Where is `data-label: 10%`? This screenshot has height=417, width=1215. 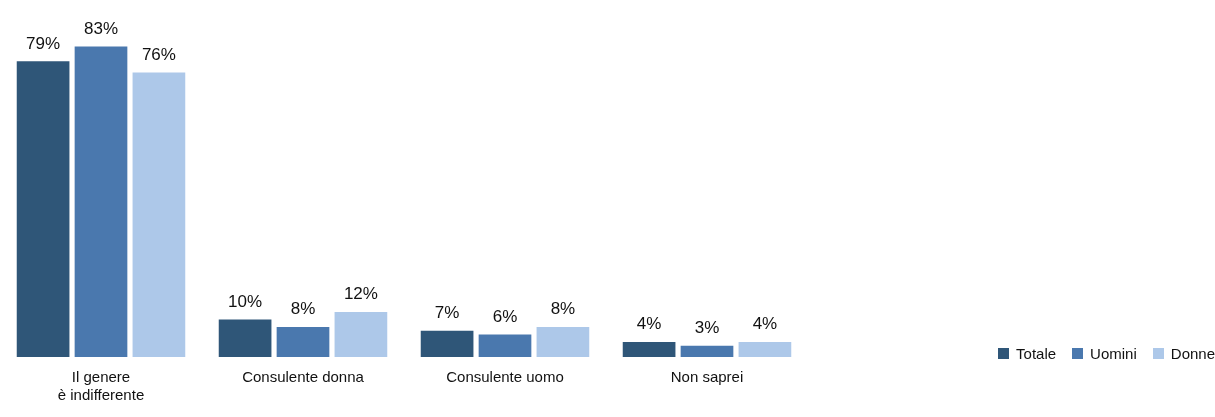
data-label: 10% is located at coordinates (245, 301).